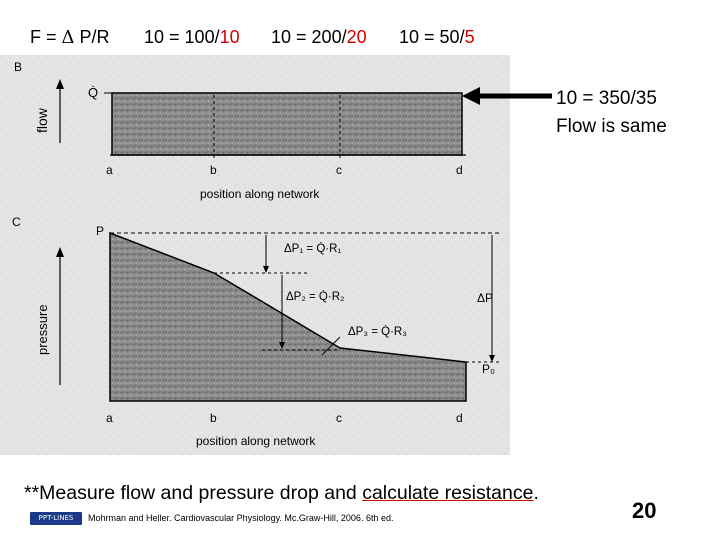 The image size is (720, 540). I want to click on panel-b-point-b: b, so click(213, 170).